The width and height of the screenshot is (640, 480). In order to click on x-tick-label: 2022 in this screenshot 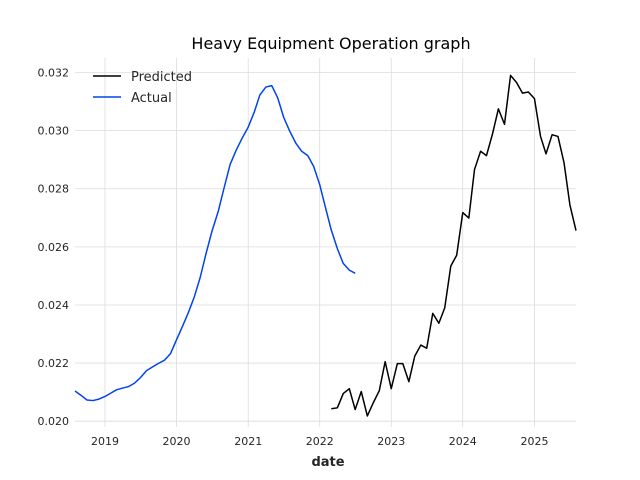, I will do `click(320, 441)`.